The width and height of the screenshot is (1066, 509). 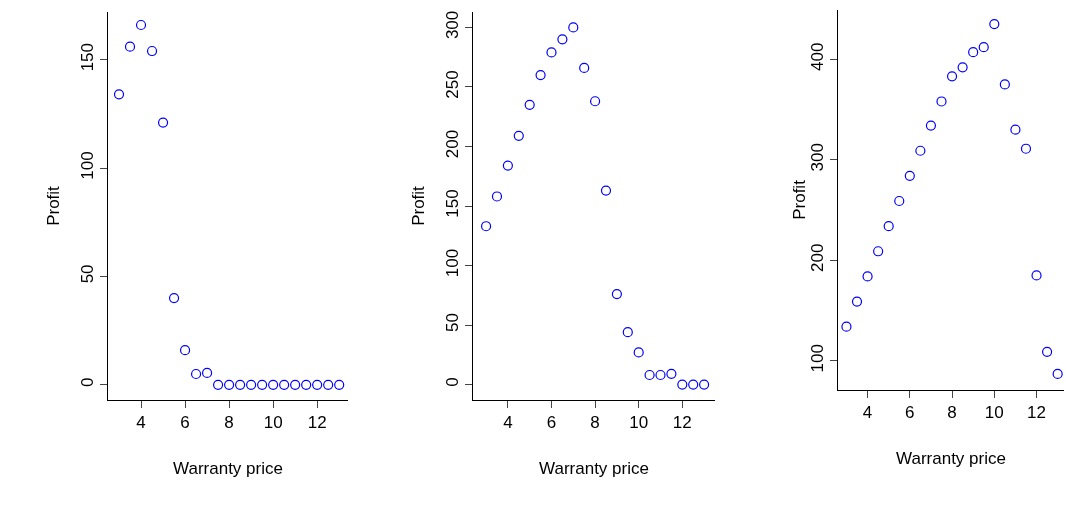 I want to click on y-tick-label: 400, so click(x=818, y=56).